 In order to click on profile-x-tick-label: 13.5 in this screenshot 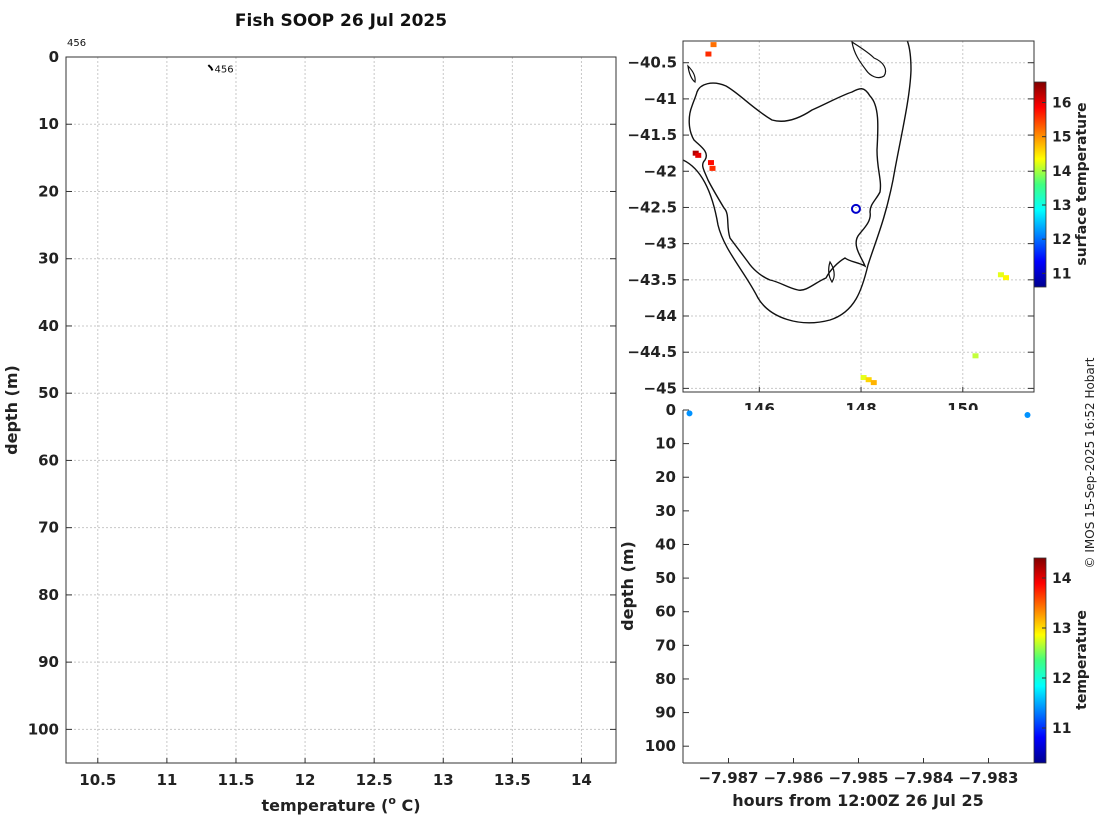, I will do `click(512, 780)`.